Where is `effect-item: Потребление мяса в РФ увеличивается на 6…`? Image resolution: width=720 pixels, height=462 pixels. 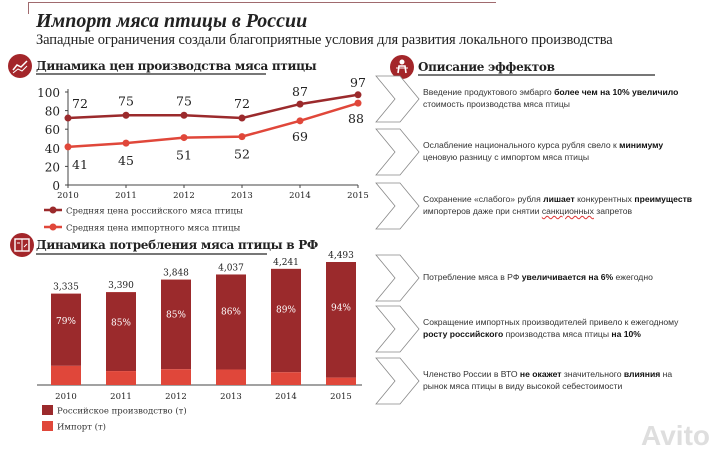
effect-item: Потребление мяса в РФ увеличивается на 6… is located at coordinates (545, 278).